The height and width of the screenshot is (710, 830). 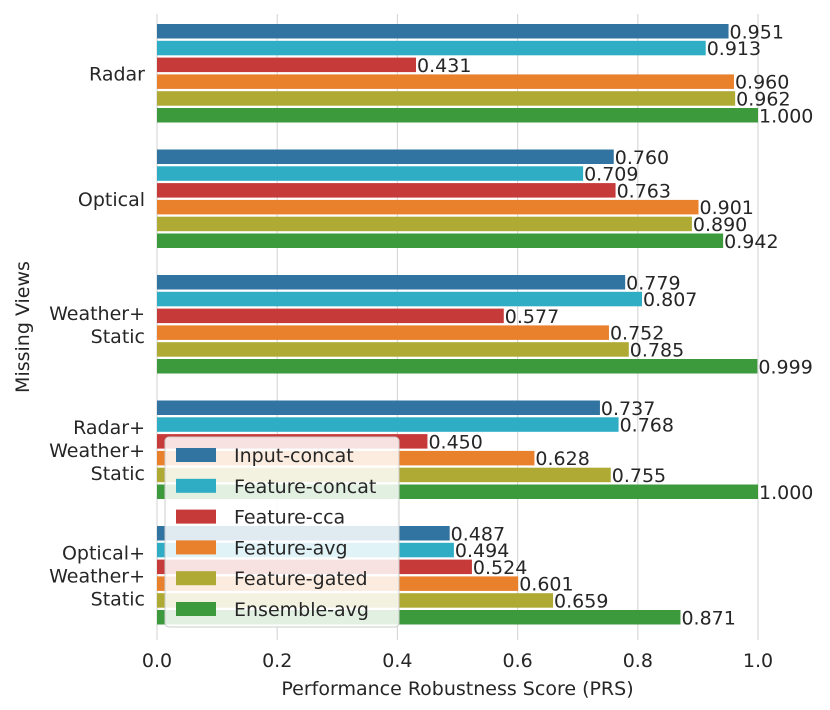 What do you see at coordinates (758, 661) in the screenshot?
I see `x-tick-label: 1.0` at bounding box center [758, 661].